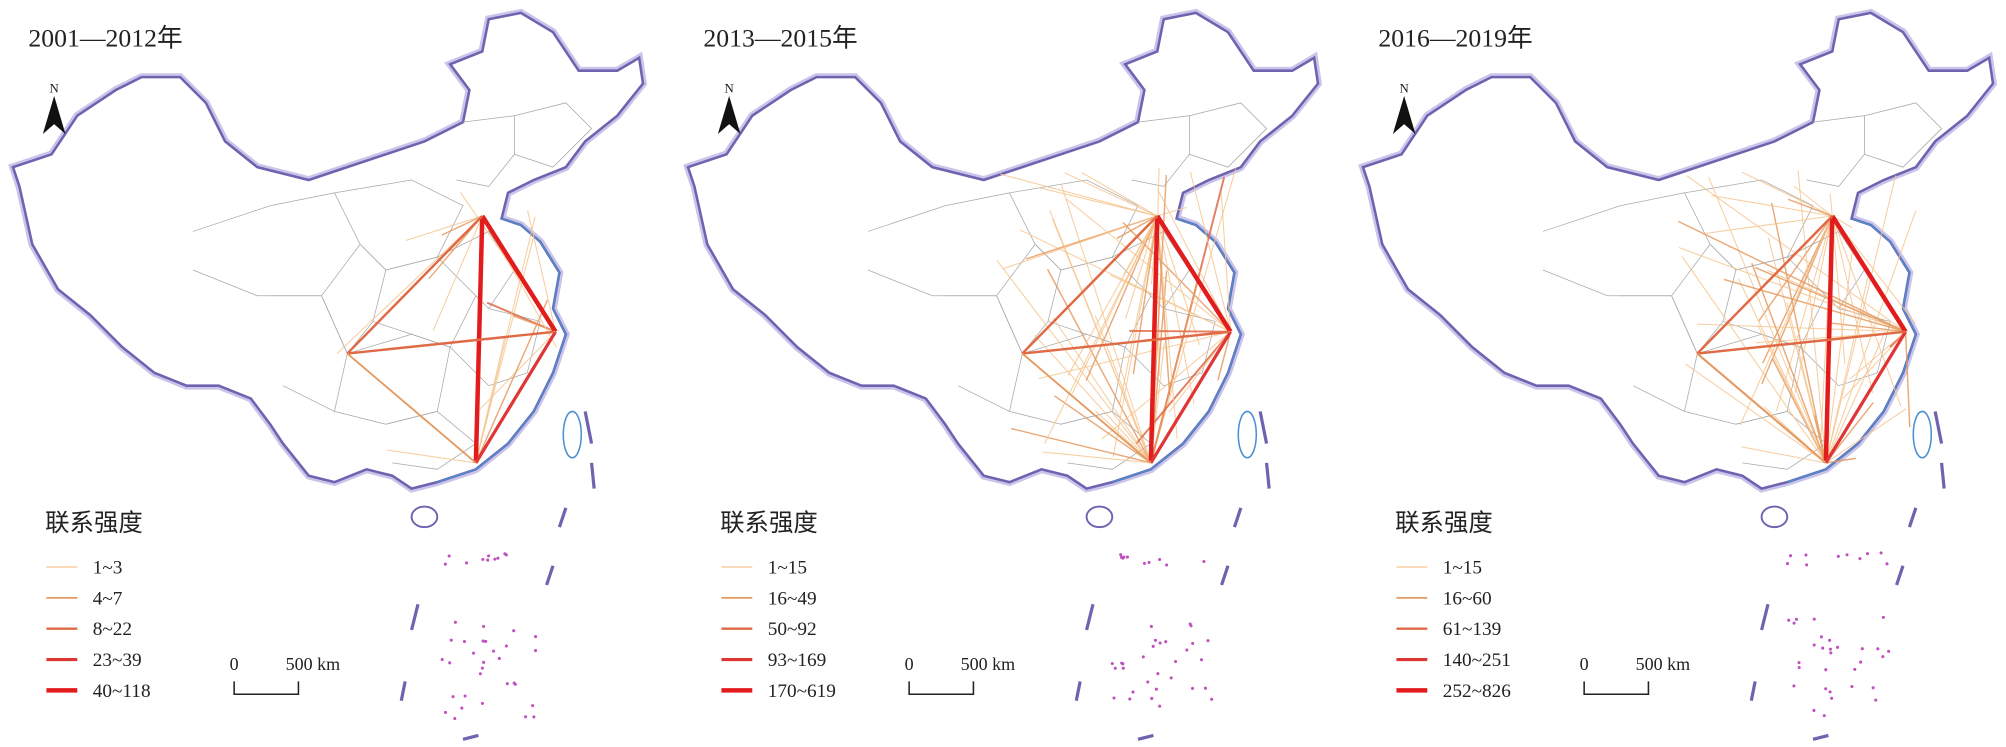  What do you see at coordinates (1472, 629) in the screenshot?
I see `legend-label: 61~139` at bounding box center [1472, 629].